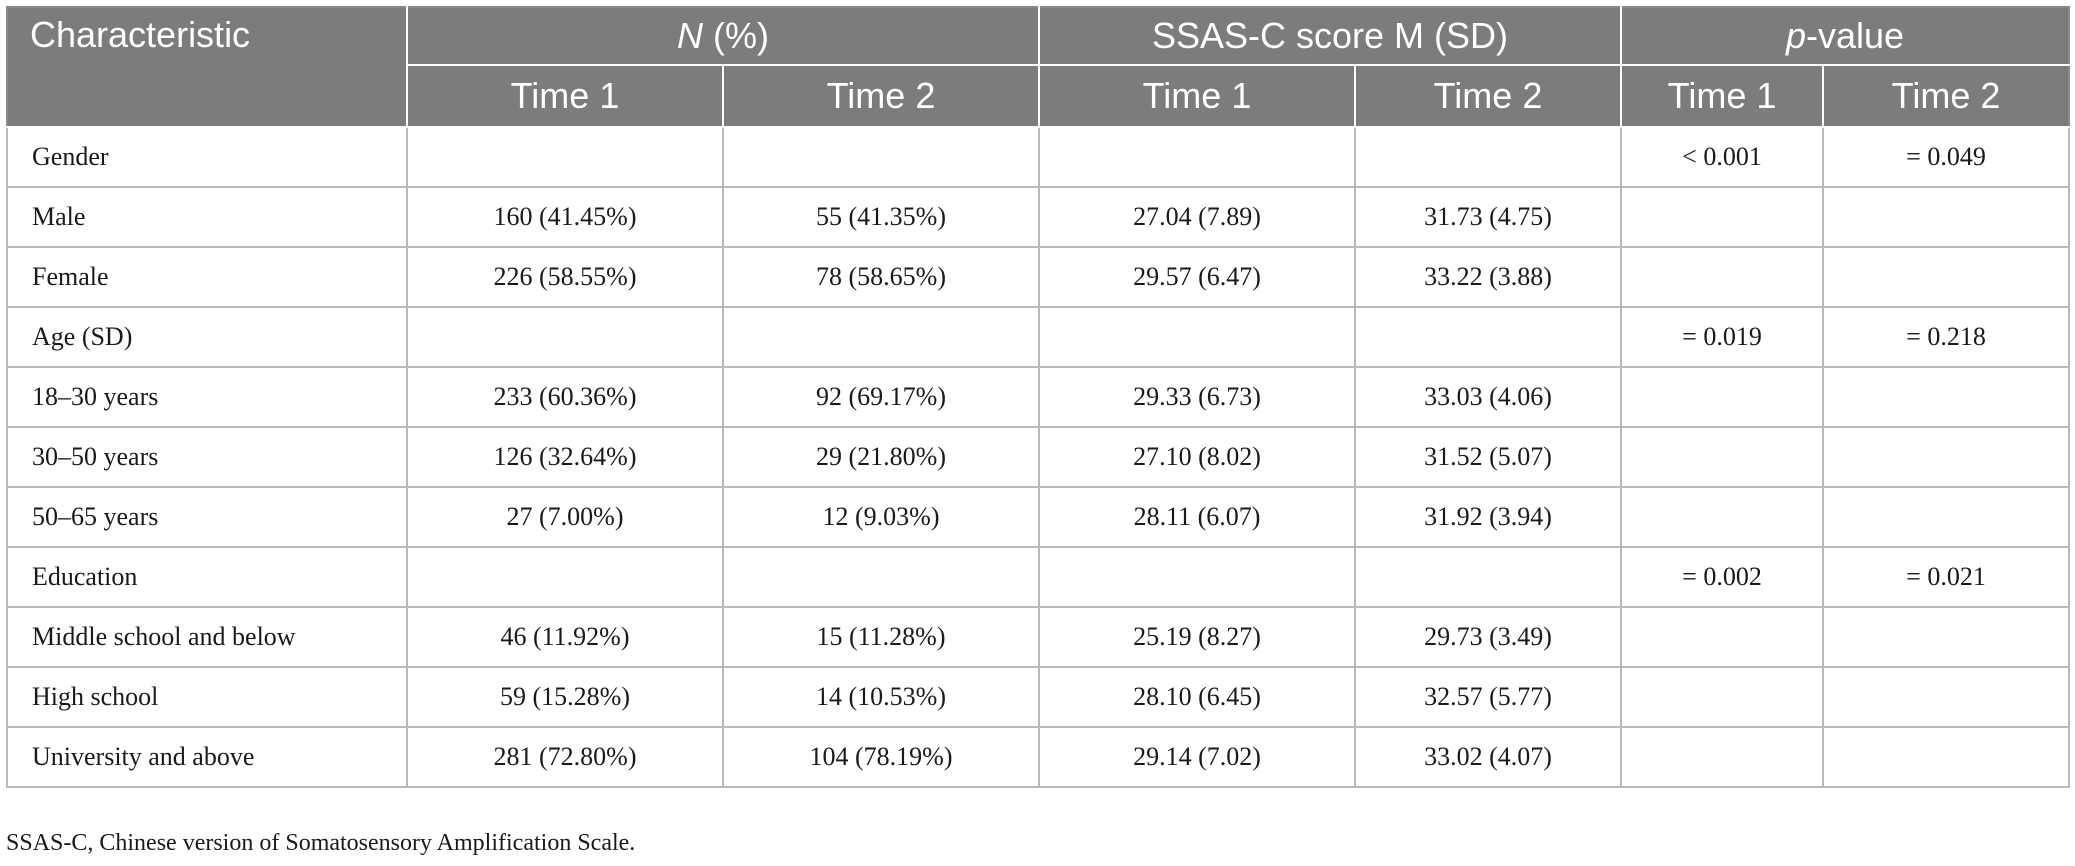 This screenshot has width=2075, height=866. I want to click on header-n-time2: Time 2, so click(881, 96).